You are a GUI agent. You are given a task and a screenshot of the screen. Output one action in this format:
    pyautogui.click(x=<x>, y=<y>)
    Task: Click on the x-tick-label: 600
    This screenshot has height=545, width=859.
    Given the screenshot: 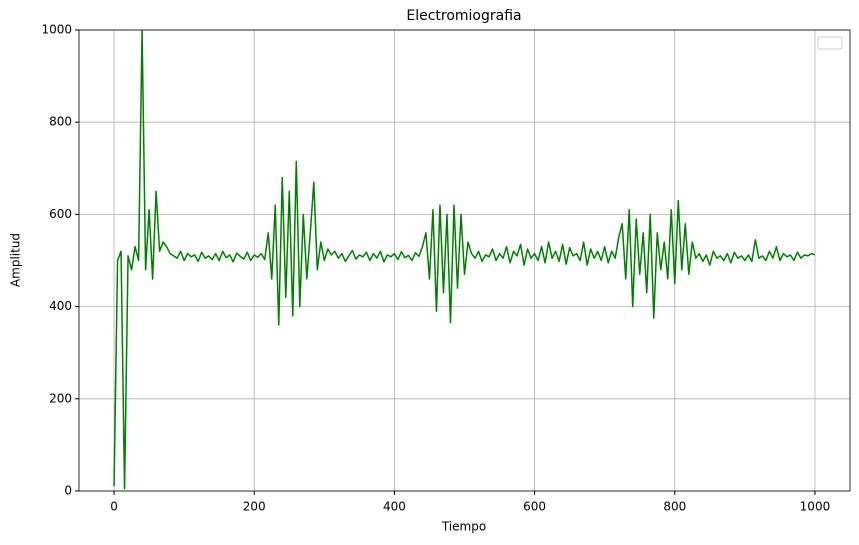 What is the action you would take?
    pyautogui.click(x=534, y=507)
    